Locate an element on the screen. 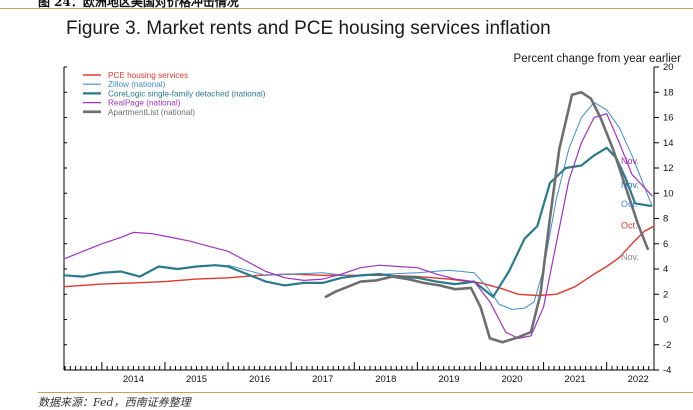  y-tick-label: -2 is located at coordinates (667, 345).